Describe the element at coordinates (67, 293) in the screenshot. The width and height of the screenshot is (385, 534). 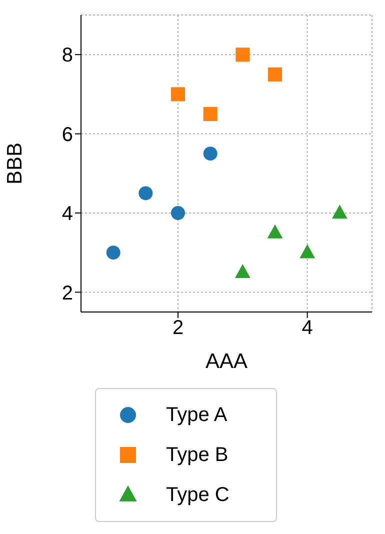
I see `y-tick-label: 2` at that location.